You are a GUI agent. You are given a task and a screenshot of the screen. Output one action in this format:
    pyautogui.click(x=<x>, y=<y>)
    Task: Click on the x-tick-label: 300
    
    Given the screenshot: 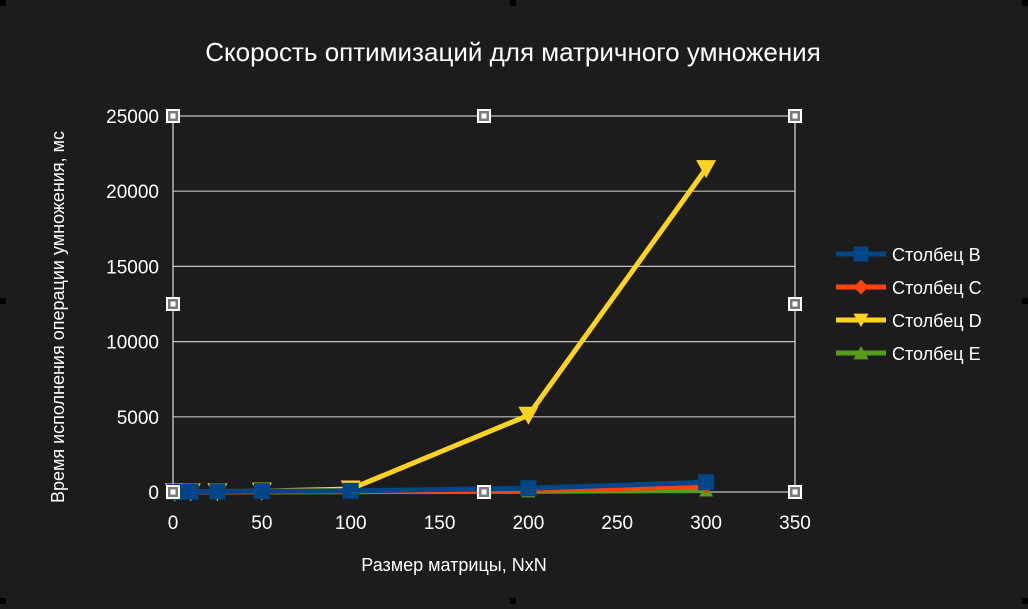 What is the action you would take?
    pyautogui.click(x=706, y=523)
    